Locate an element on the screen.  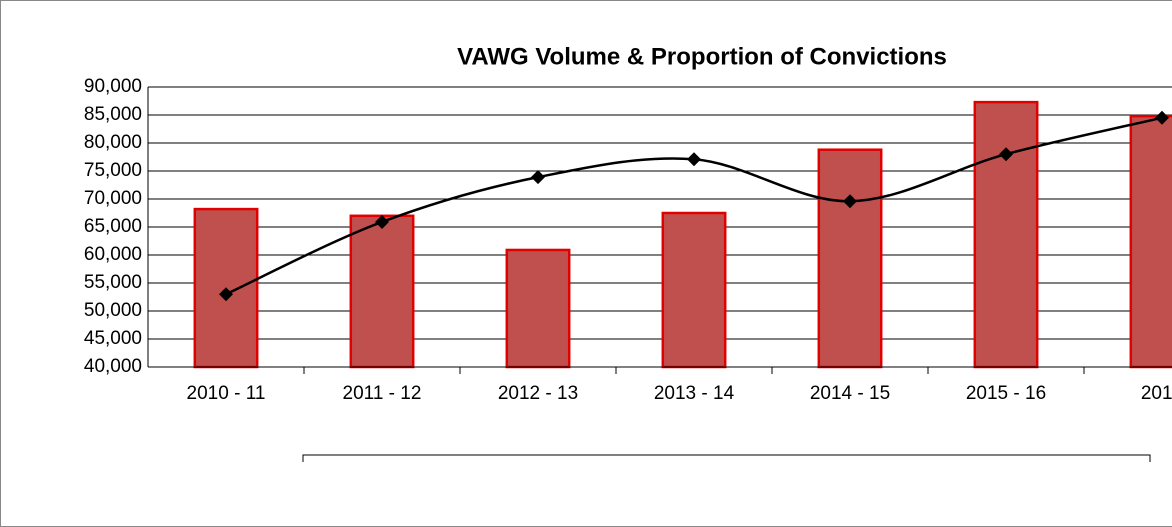
y-tick-label: 85,000 is located at coordinates (113, 114).